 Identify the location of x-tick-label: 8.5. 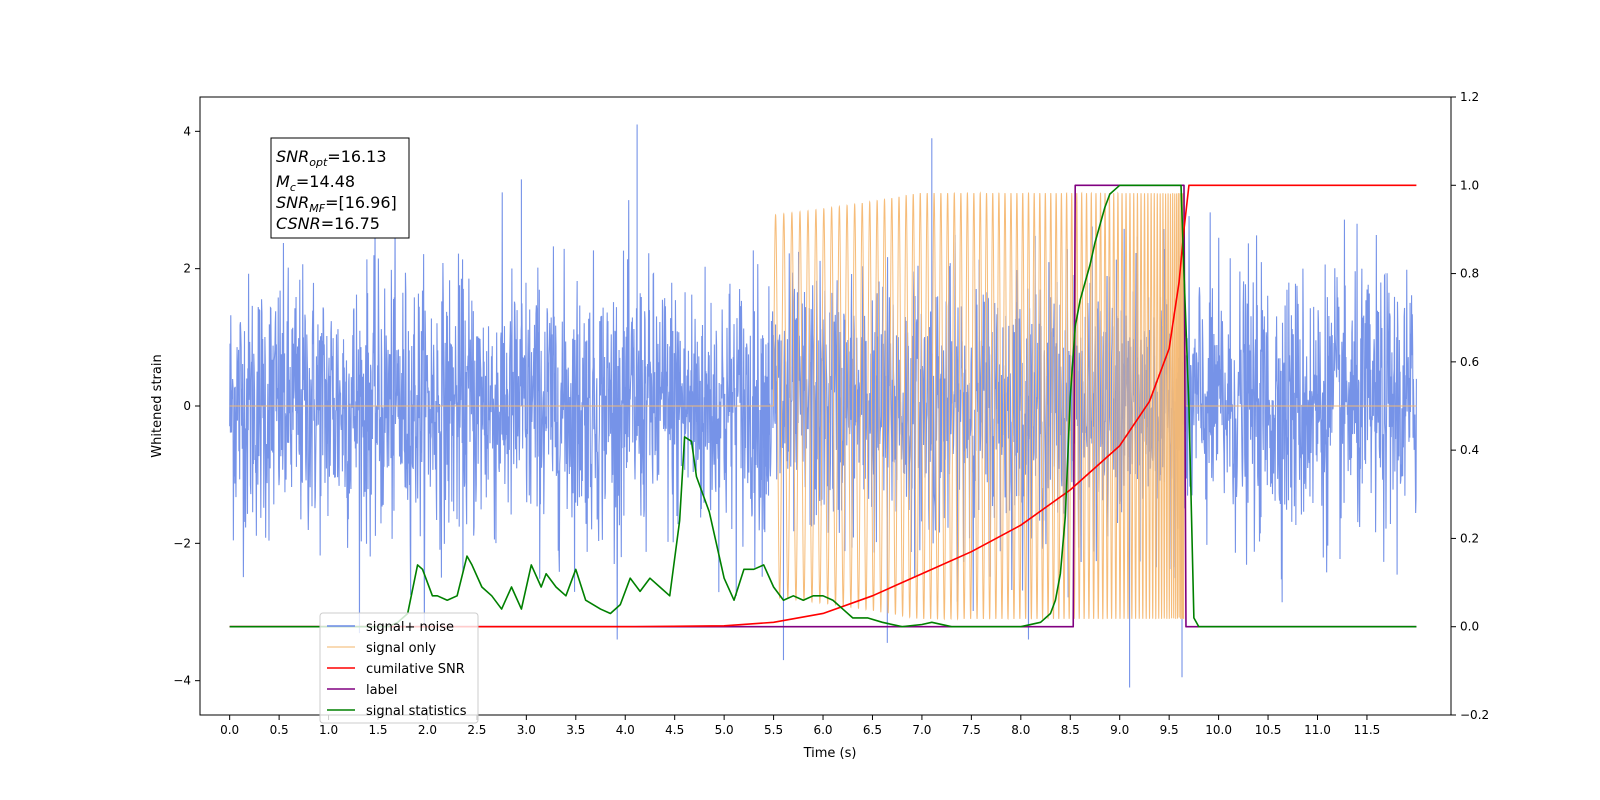
(1070, 730).